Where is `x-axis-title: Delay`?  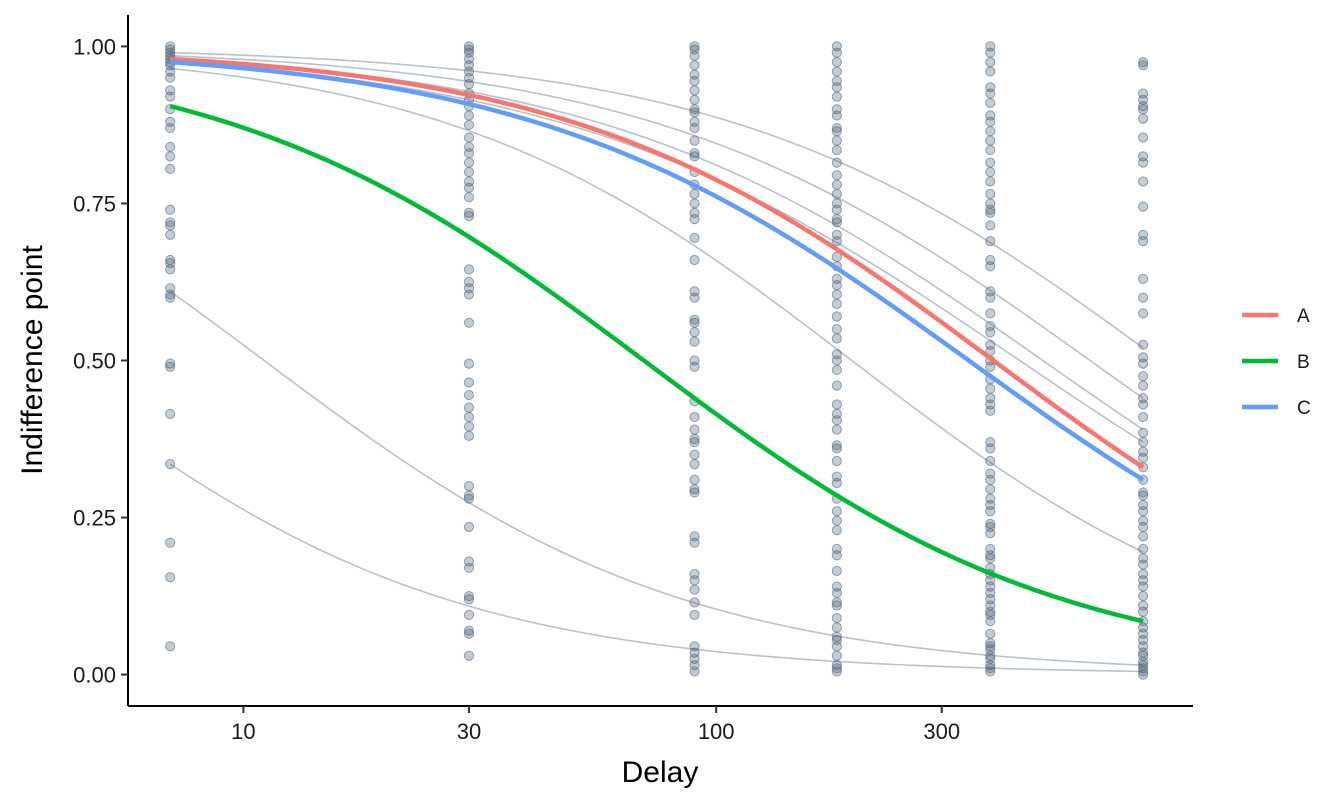
x-axis-title: Delay is located at coordinates (660, 772).